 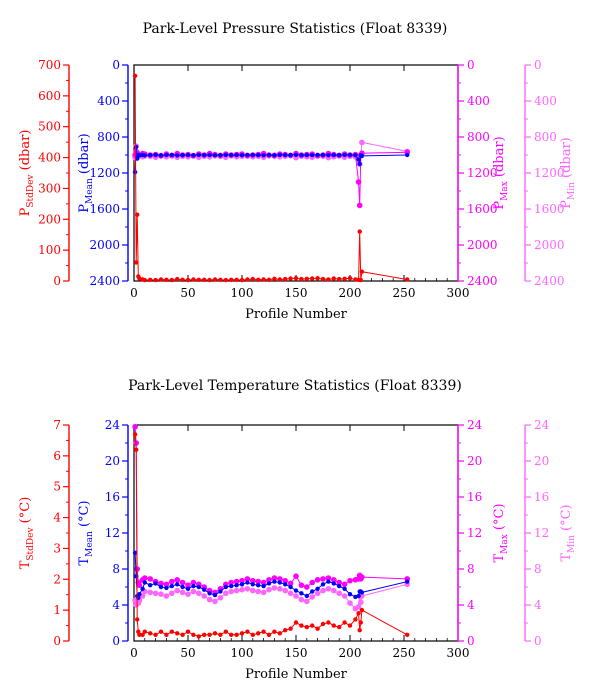 I want to click on y-axis-label: TMin (°C), so click(x=568, y=532).